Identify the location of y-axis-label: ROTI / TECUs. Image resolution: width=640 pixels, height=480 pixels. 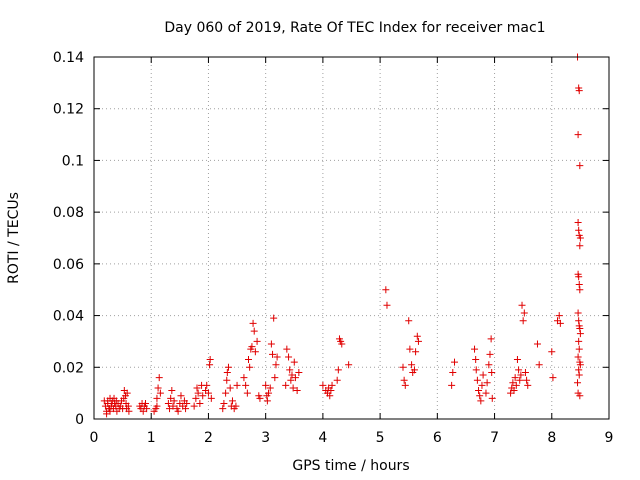
(14, 238).